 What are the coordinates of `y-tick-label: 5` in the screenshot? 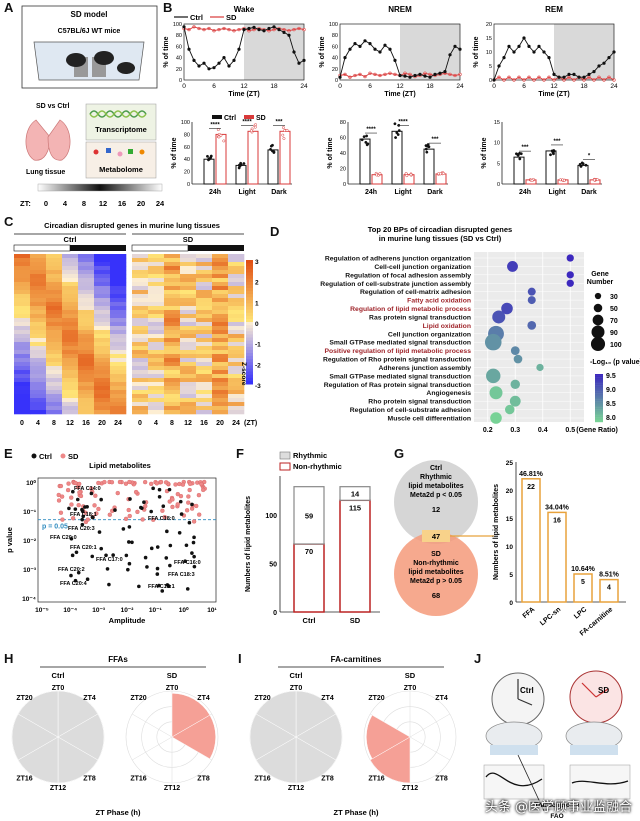 It's located at (498, 164).